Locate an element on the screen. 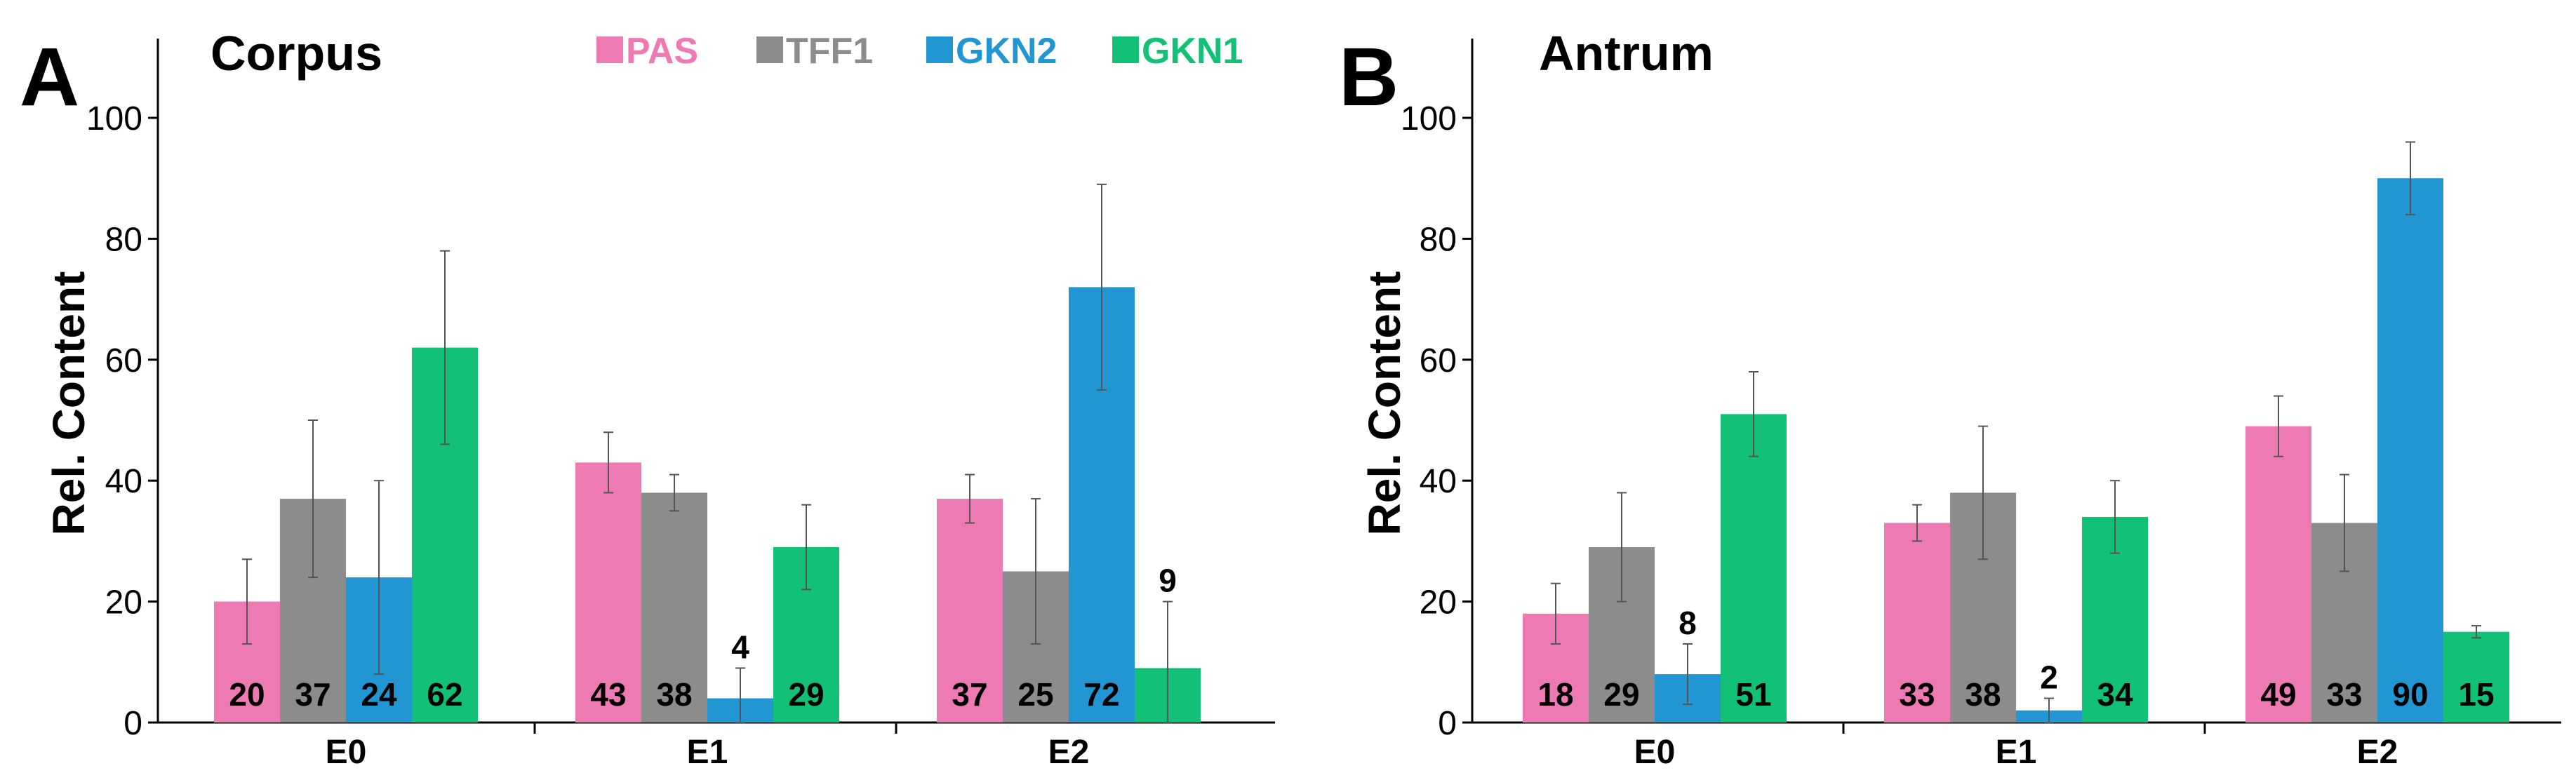 Image resolution: width=2576 pixels, height=773 pixels. panel-b-y-tick-label-60: 60 is located at coordinates (1438, 360).